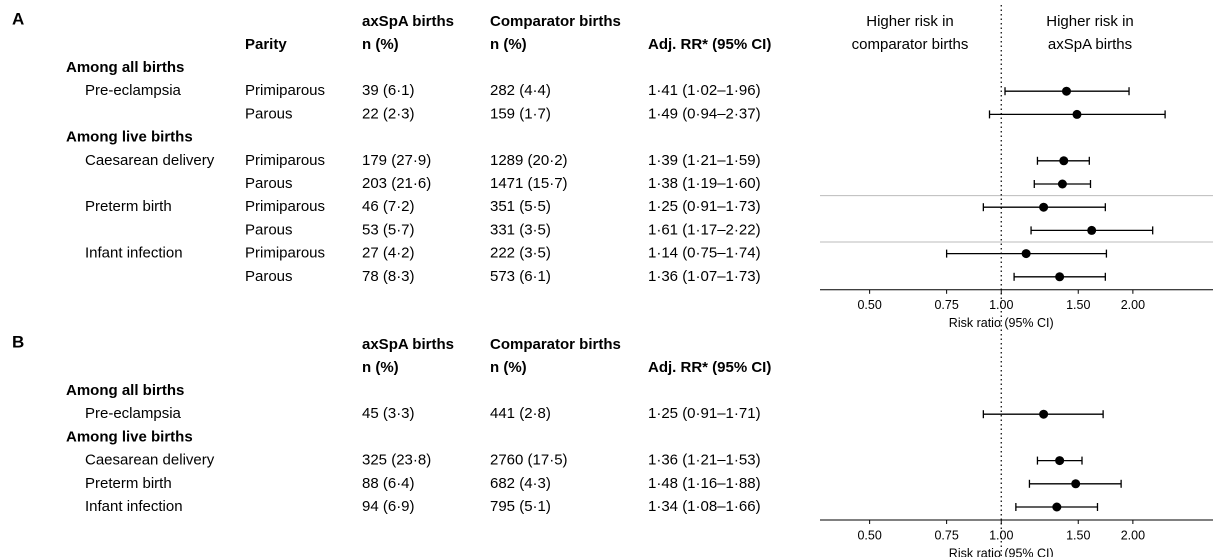 The image size is (1213, 557). What do you see at coordinates (388, 276) in the screenshot?
I see `axspa-count: 78 (8·3)` at bounding box center [388, 276].